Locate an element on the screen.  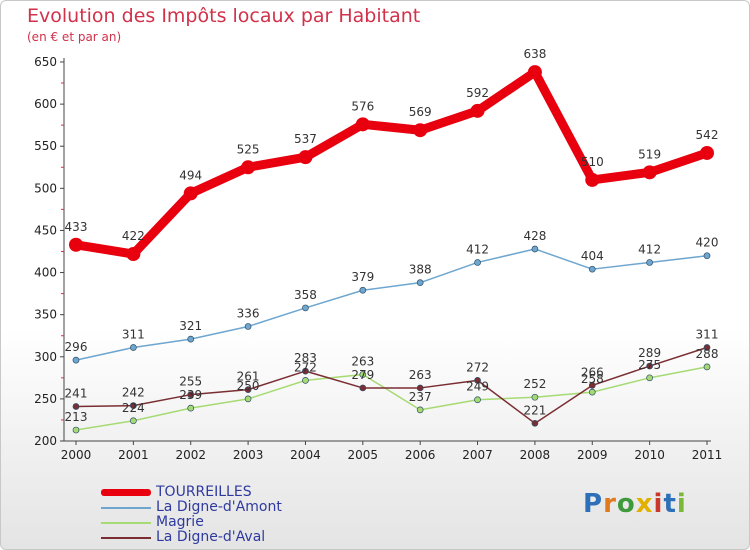
data-label: 388 is located at coordinates (420, 270).